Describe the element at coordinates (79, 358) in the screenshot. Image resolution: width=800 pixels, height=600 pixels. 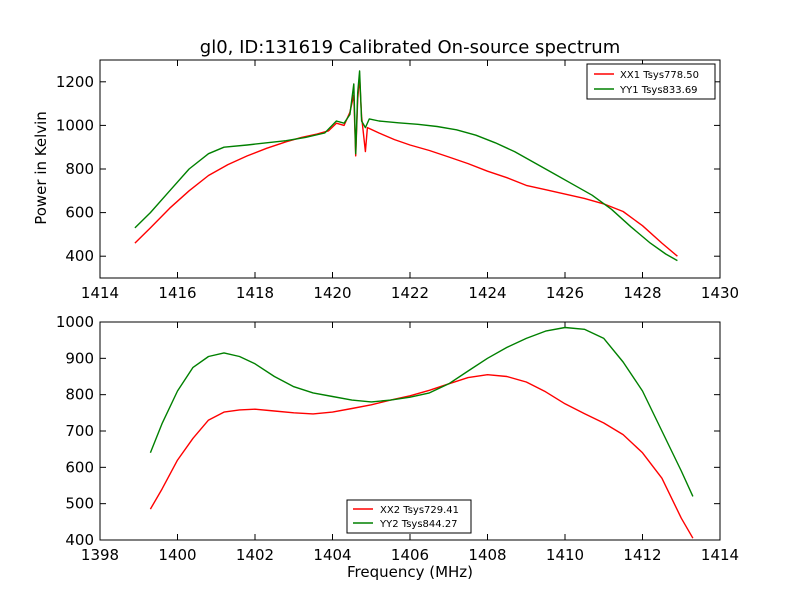
I see `bottom-y-tick-label: 900` at that location.